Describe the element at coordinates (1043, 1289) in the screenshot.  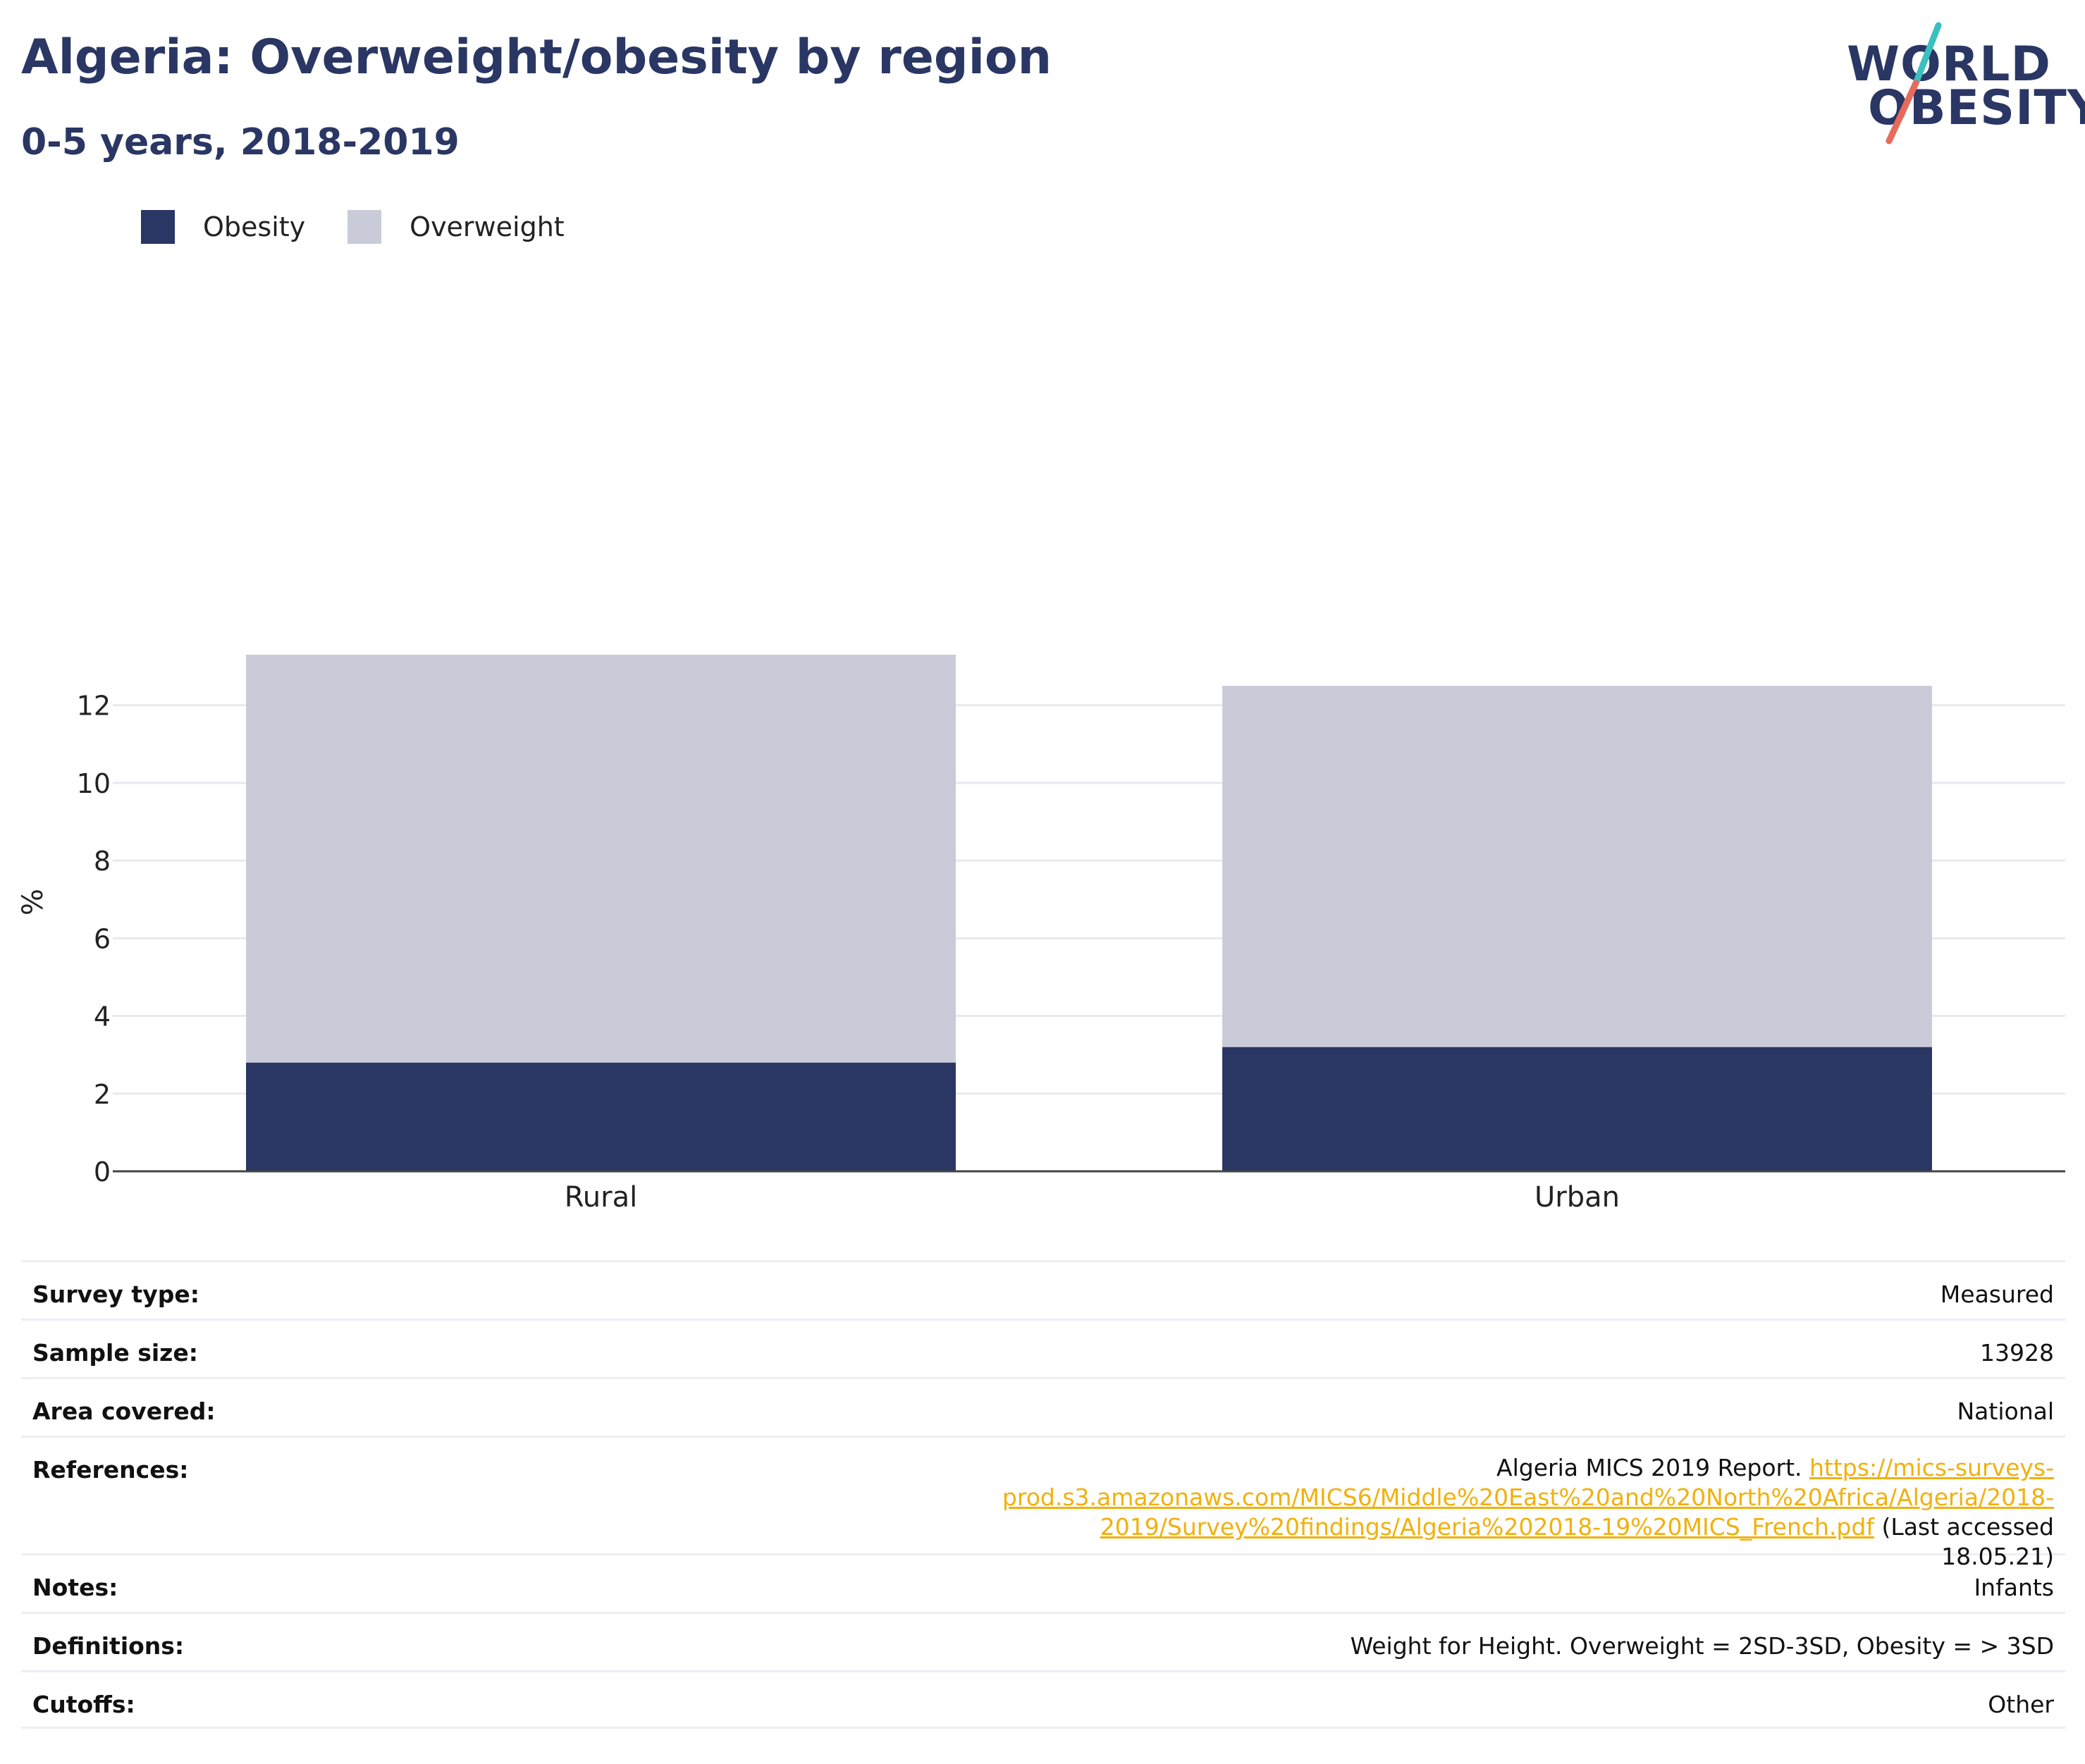
I see `row-survey-type: Survey type: Measured` at that location.